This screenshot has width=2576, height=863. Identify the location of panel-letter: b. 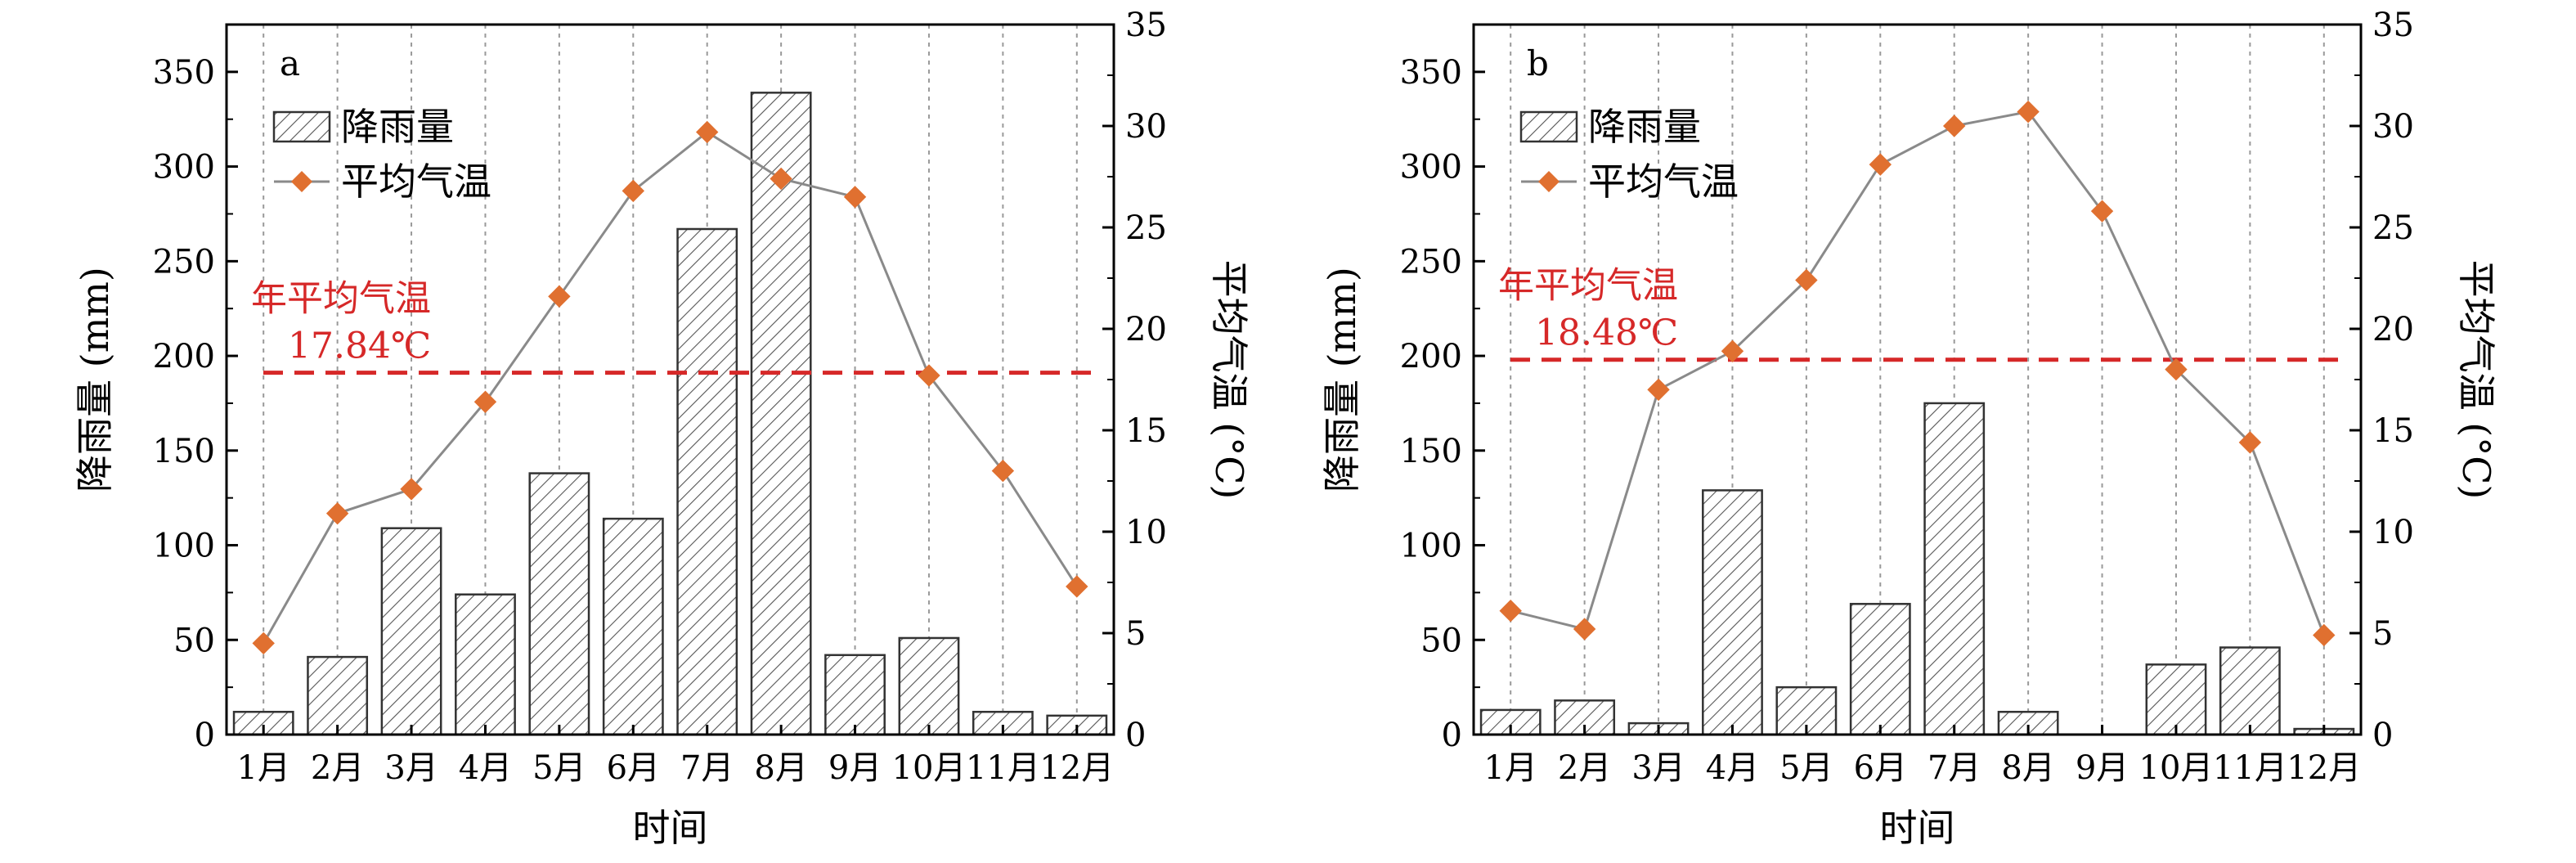
(1538, 63).